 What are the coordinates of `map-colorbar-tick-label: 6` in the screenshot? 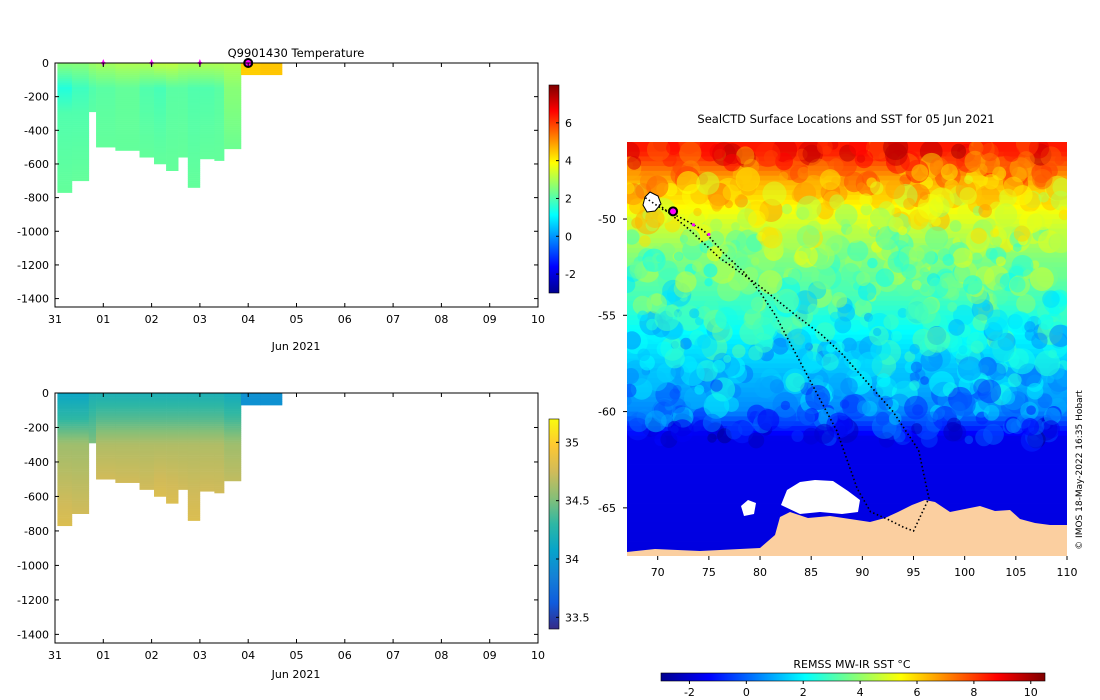 It's located at (917, 692).